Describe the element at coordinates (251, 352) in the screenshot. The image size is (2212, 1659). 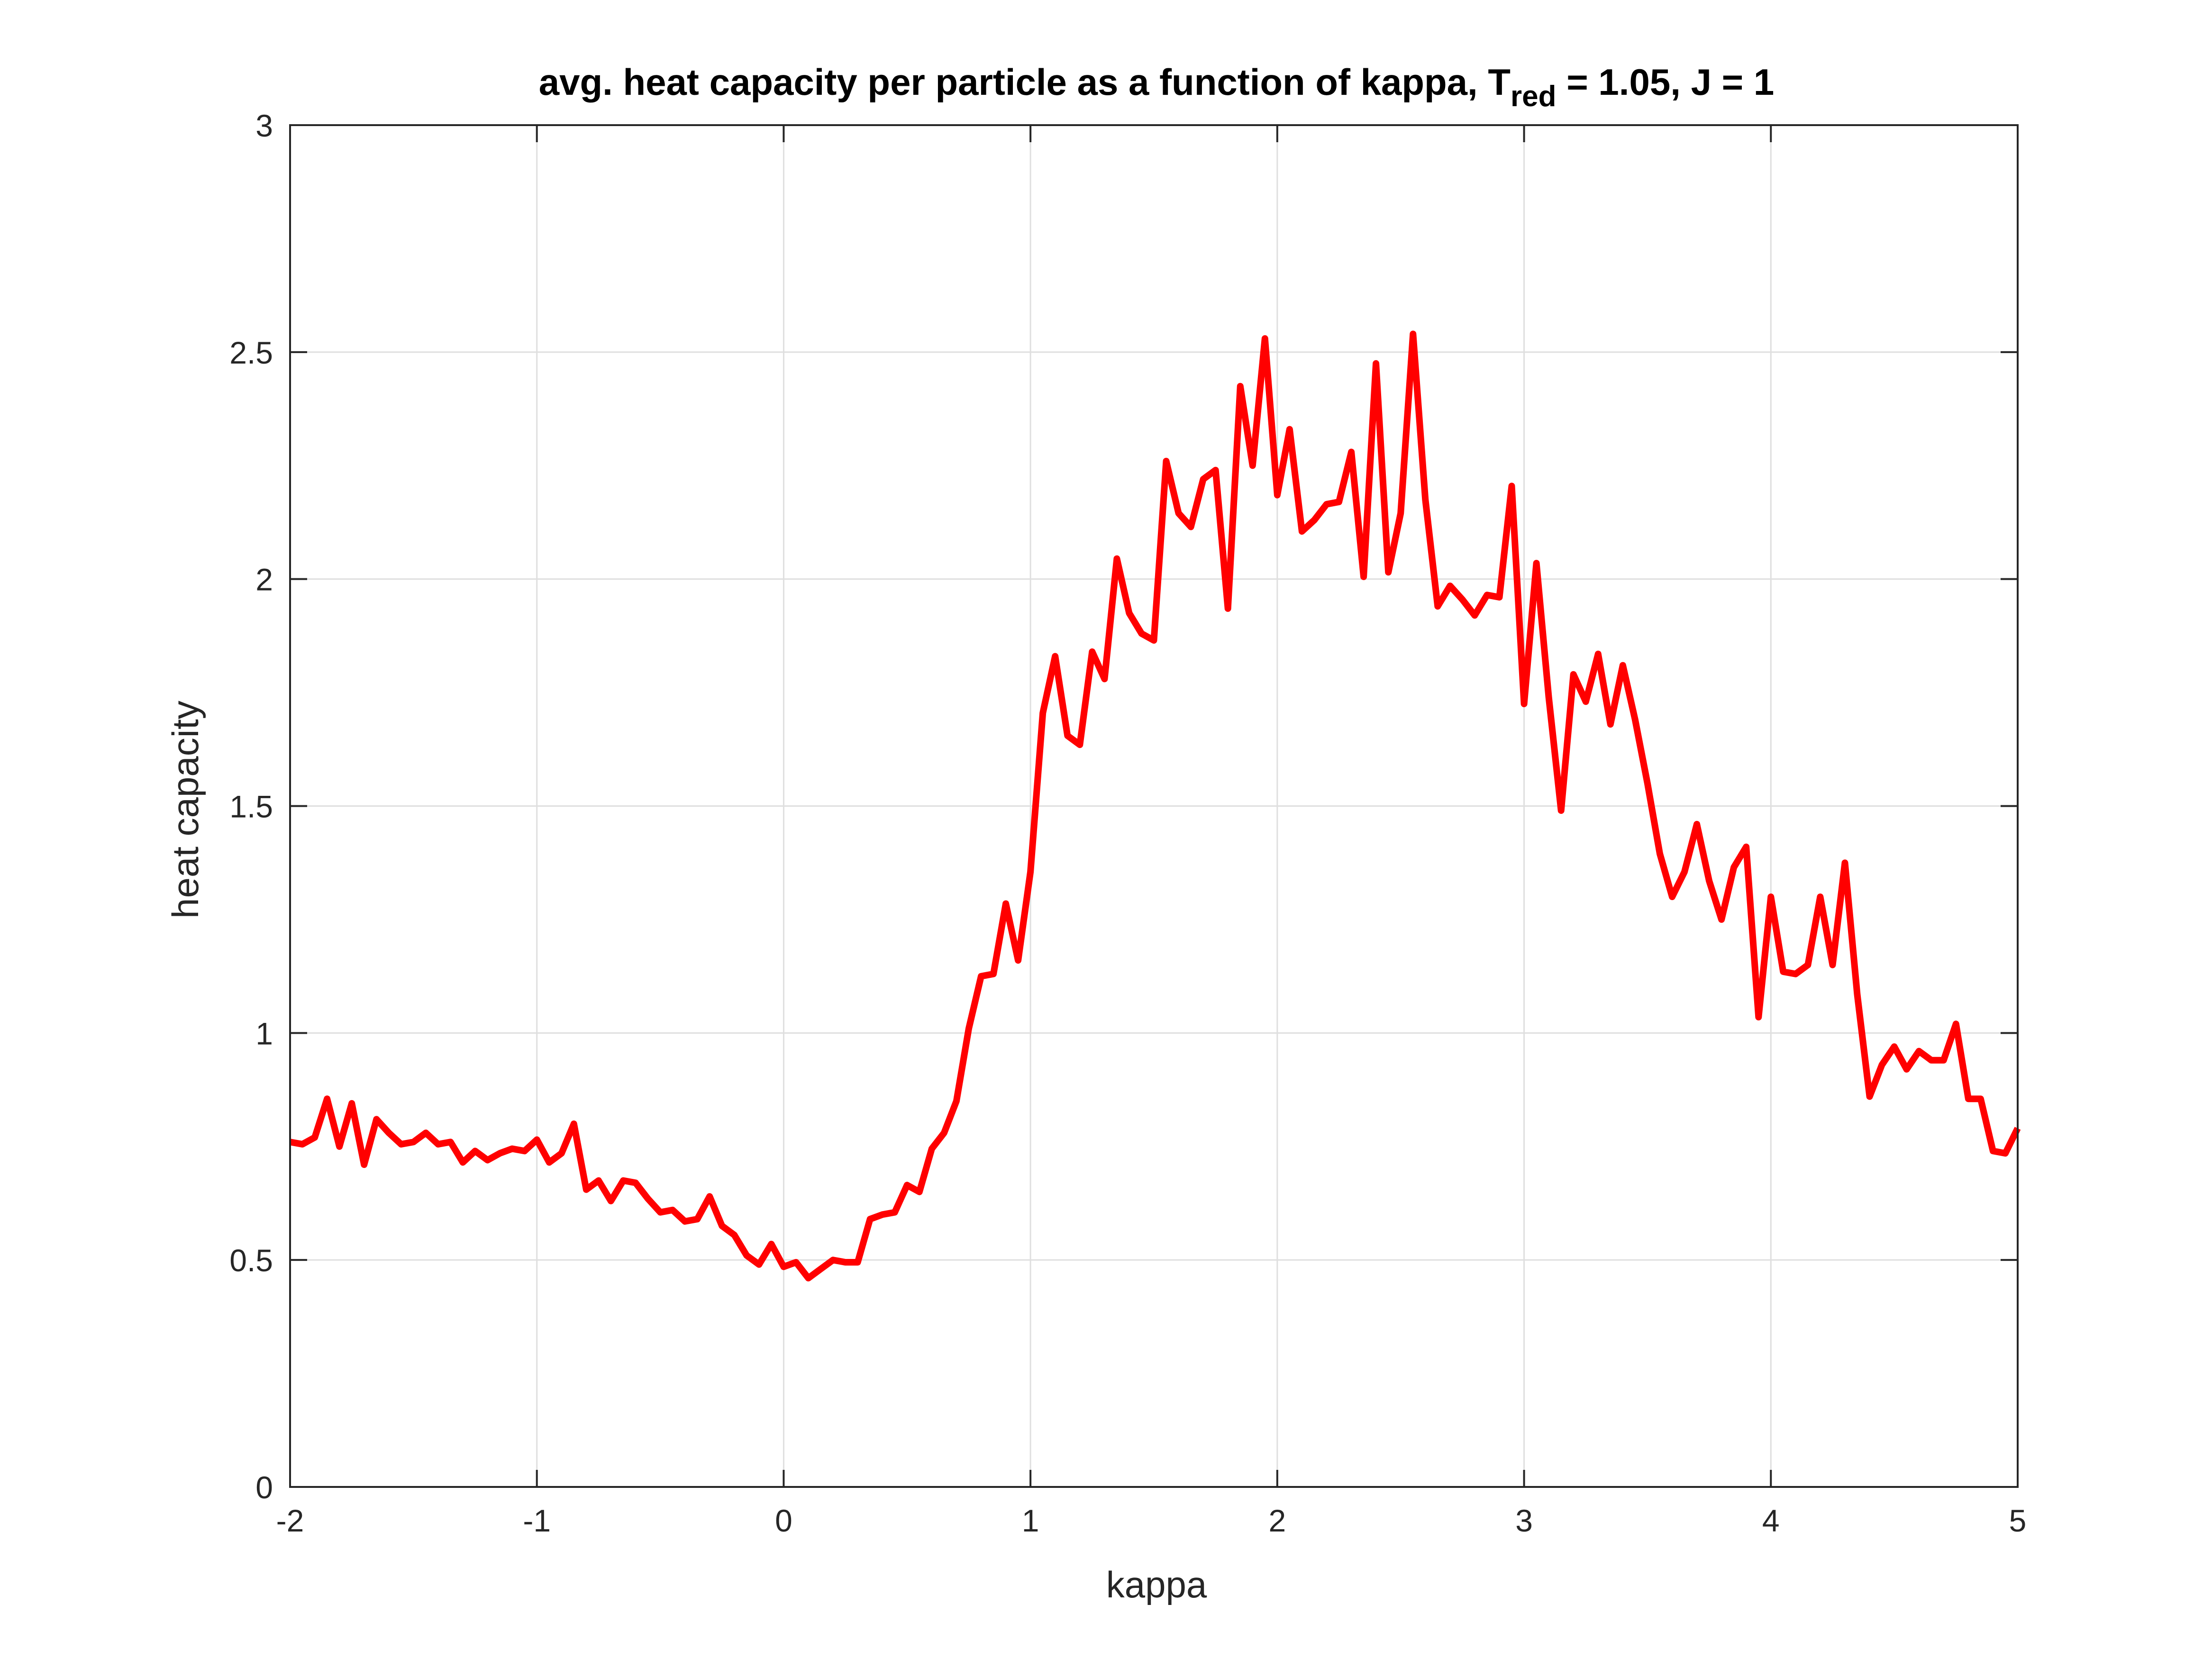
I see `y-tick-label: 2.5` at that location.